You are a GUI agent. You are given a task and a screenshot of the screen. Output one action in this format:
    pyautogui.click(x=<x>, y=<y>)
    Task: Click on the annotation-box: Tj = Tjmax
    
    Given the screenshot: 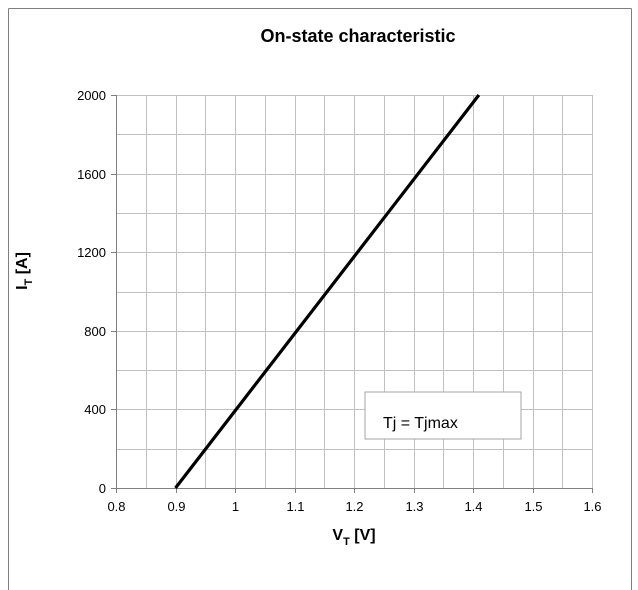 What is the action you would take?
    pyautogui.click(x=443, y=415)
    